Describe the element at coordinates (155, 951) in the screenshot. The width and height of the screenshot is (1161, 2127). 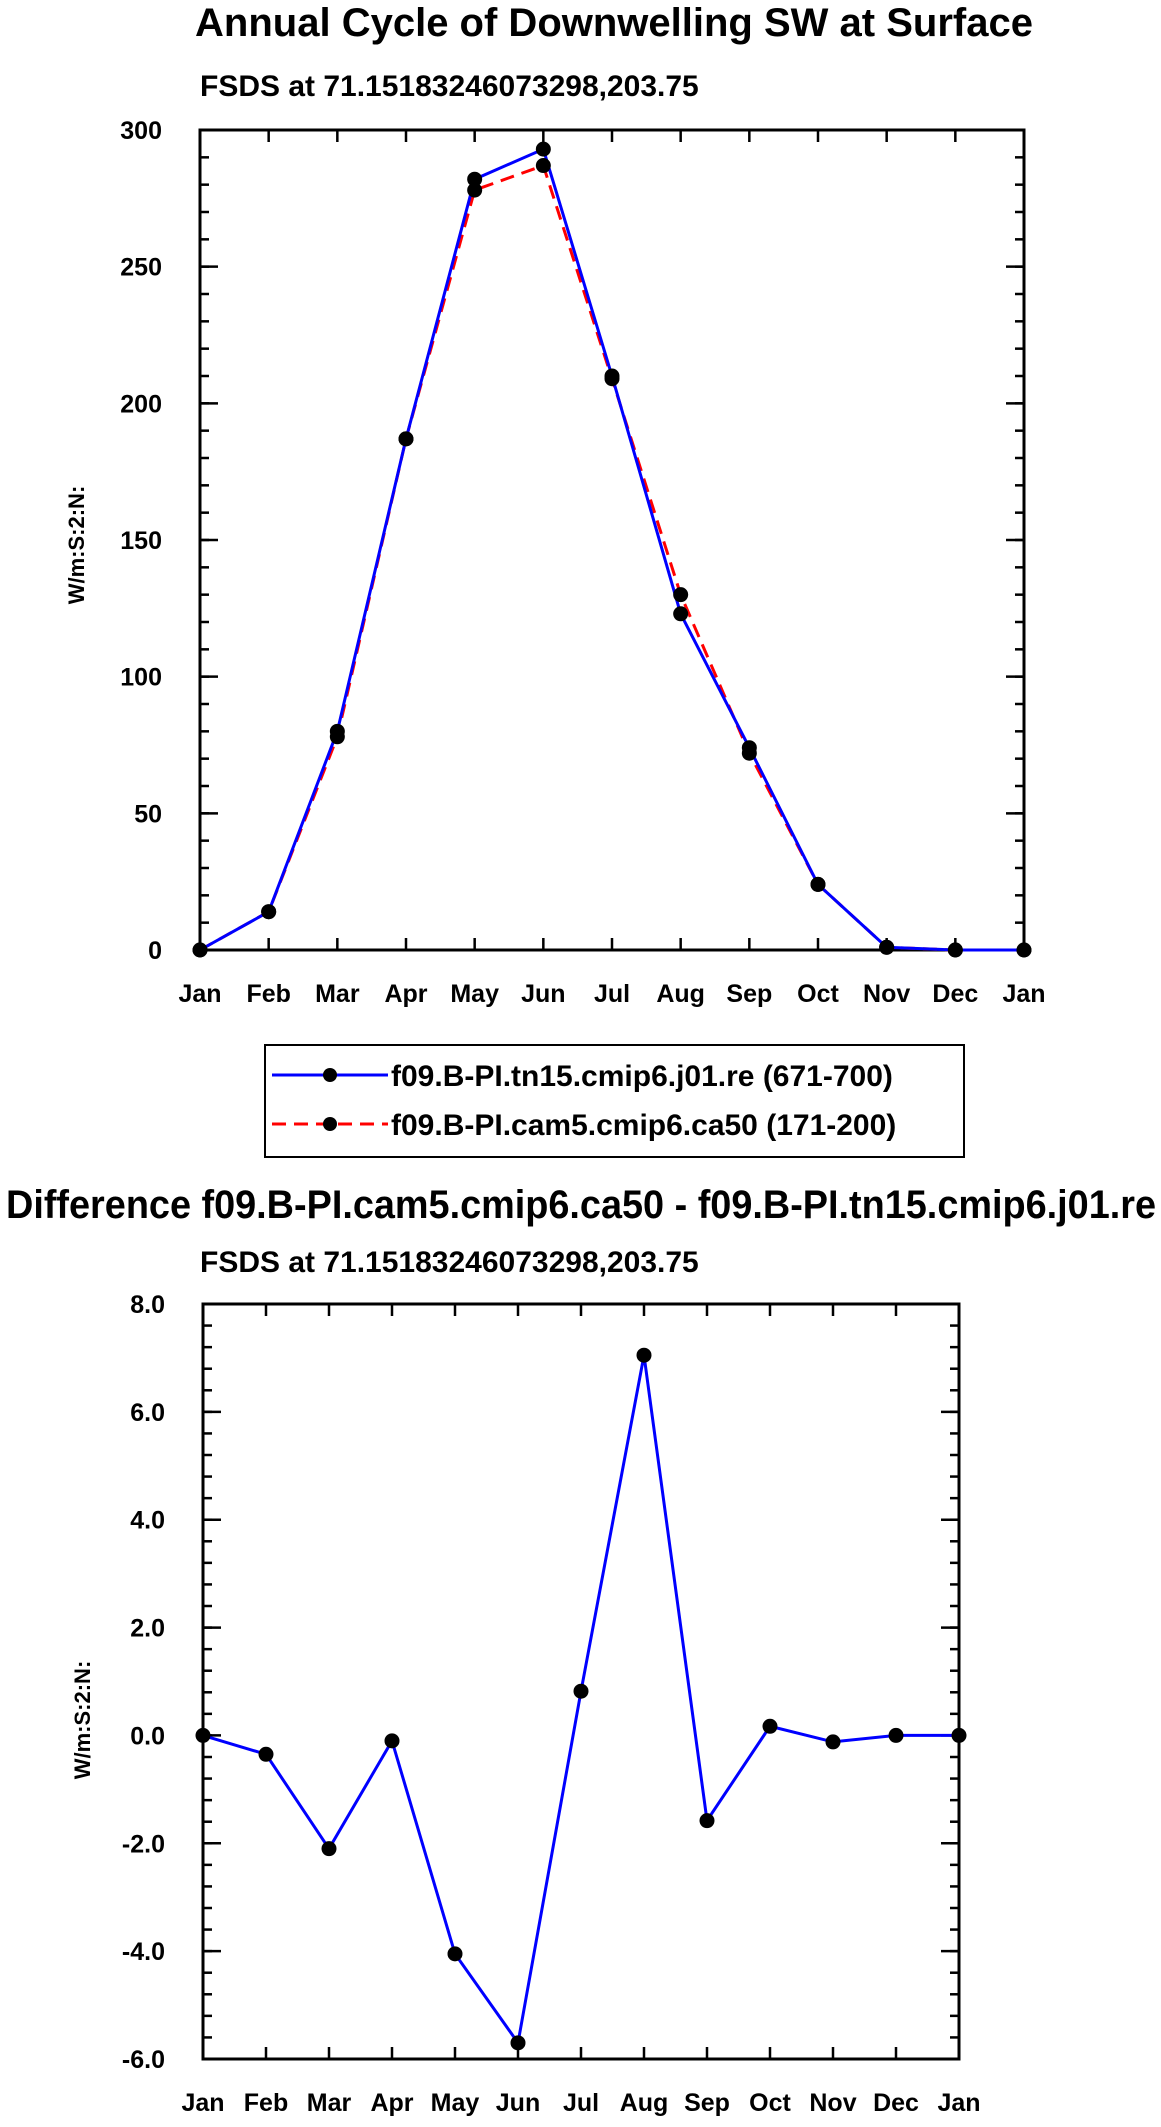
I see `chart1-ytick-label: 0` at that location.